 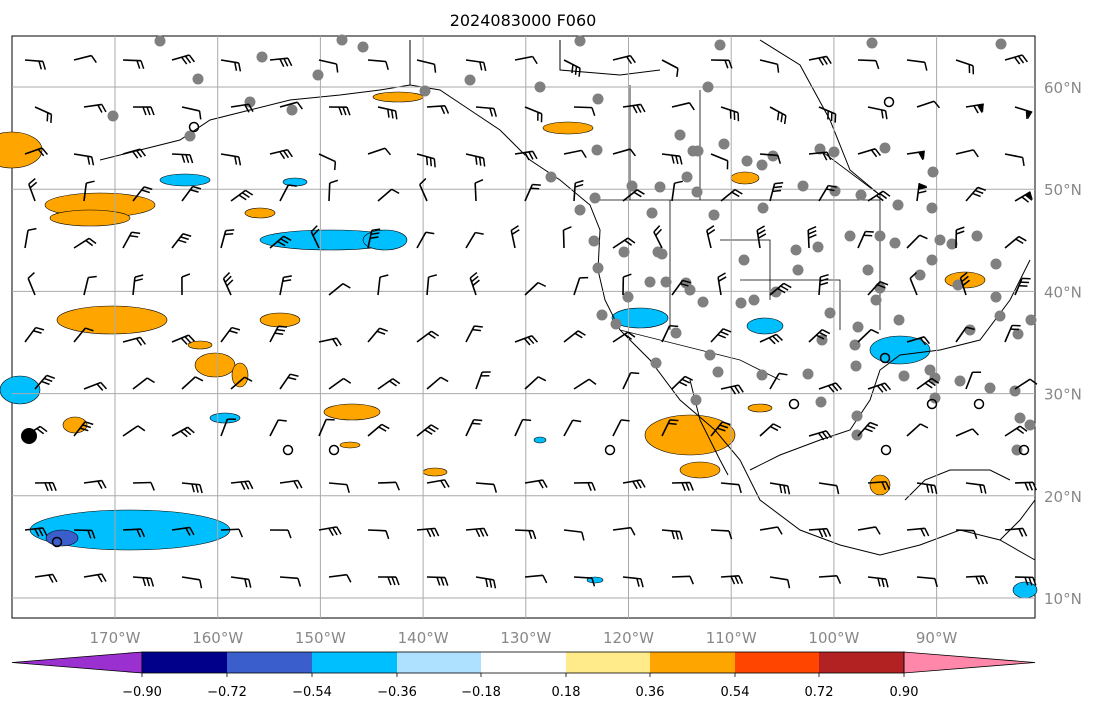 I want to click on field-contour, so click(x=385, y=240).